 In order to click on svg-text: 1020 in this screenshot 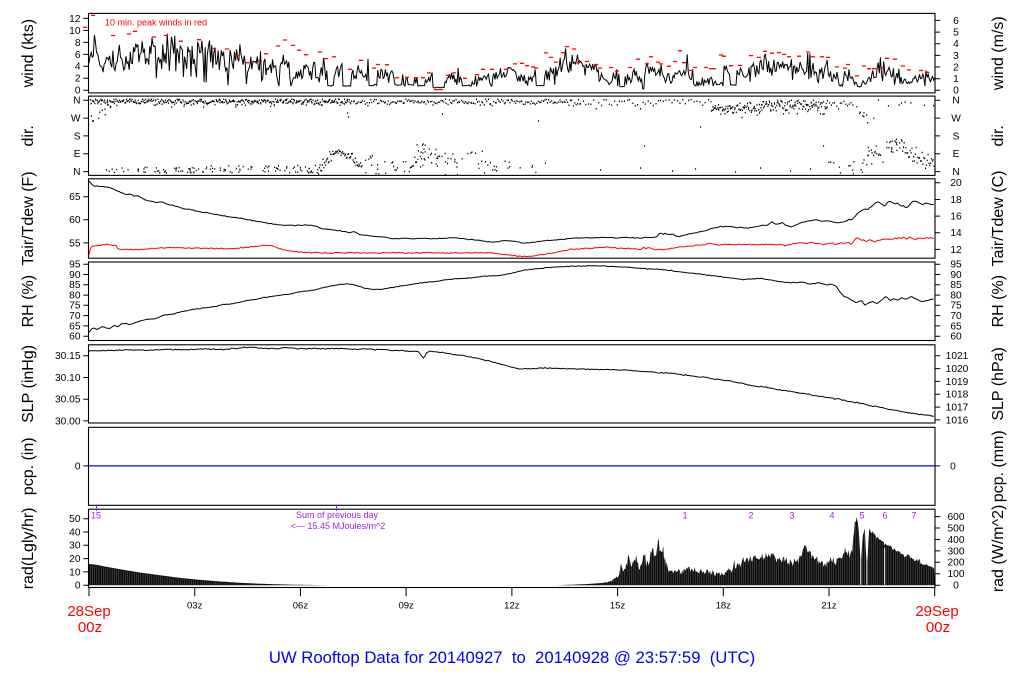, I will do `click(957, 369)`.